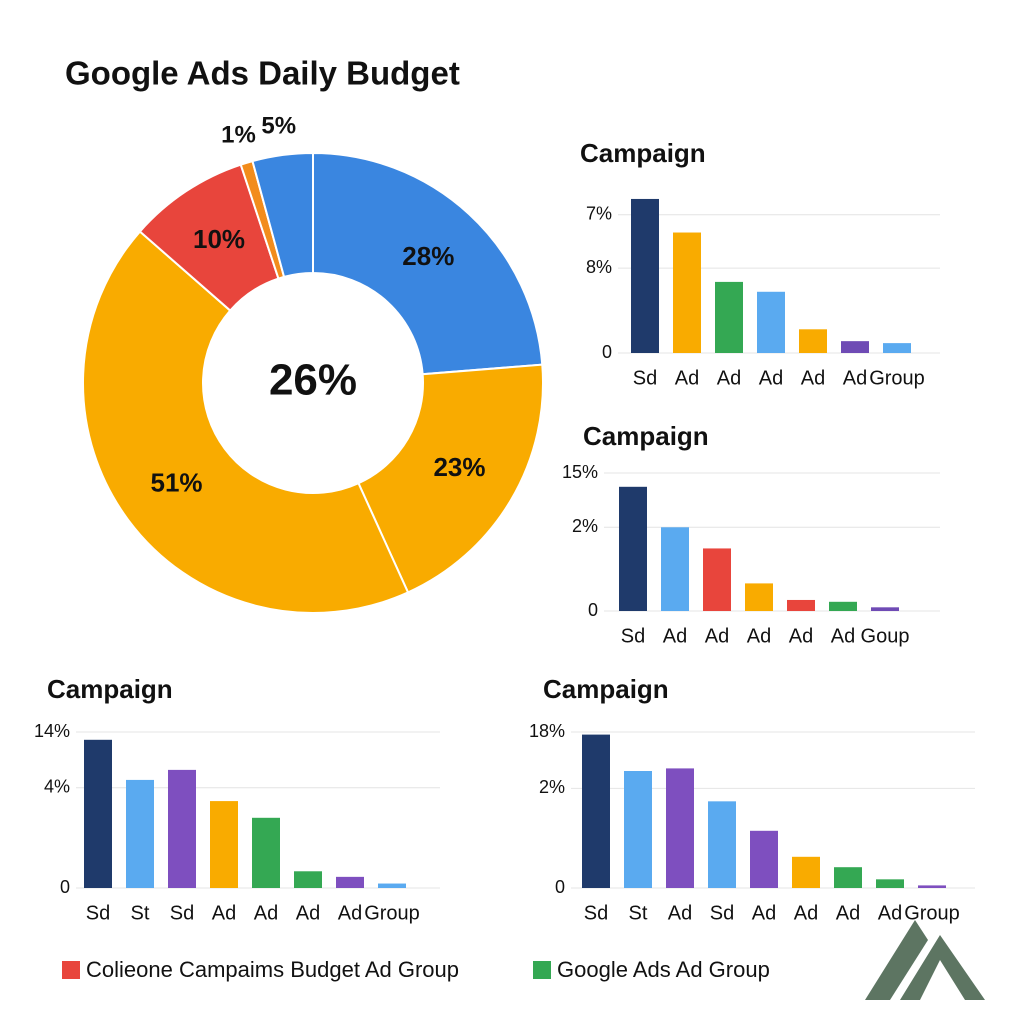 This screenshot has height=1024, width=1024. I want to click on center-label: 26%, so click(313, 380).